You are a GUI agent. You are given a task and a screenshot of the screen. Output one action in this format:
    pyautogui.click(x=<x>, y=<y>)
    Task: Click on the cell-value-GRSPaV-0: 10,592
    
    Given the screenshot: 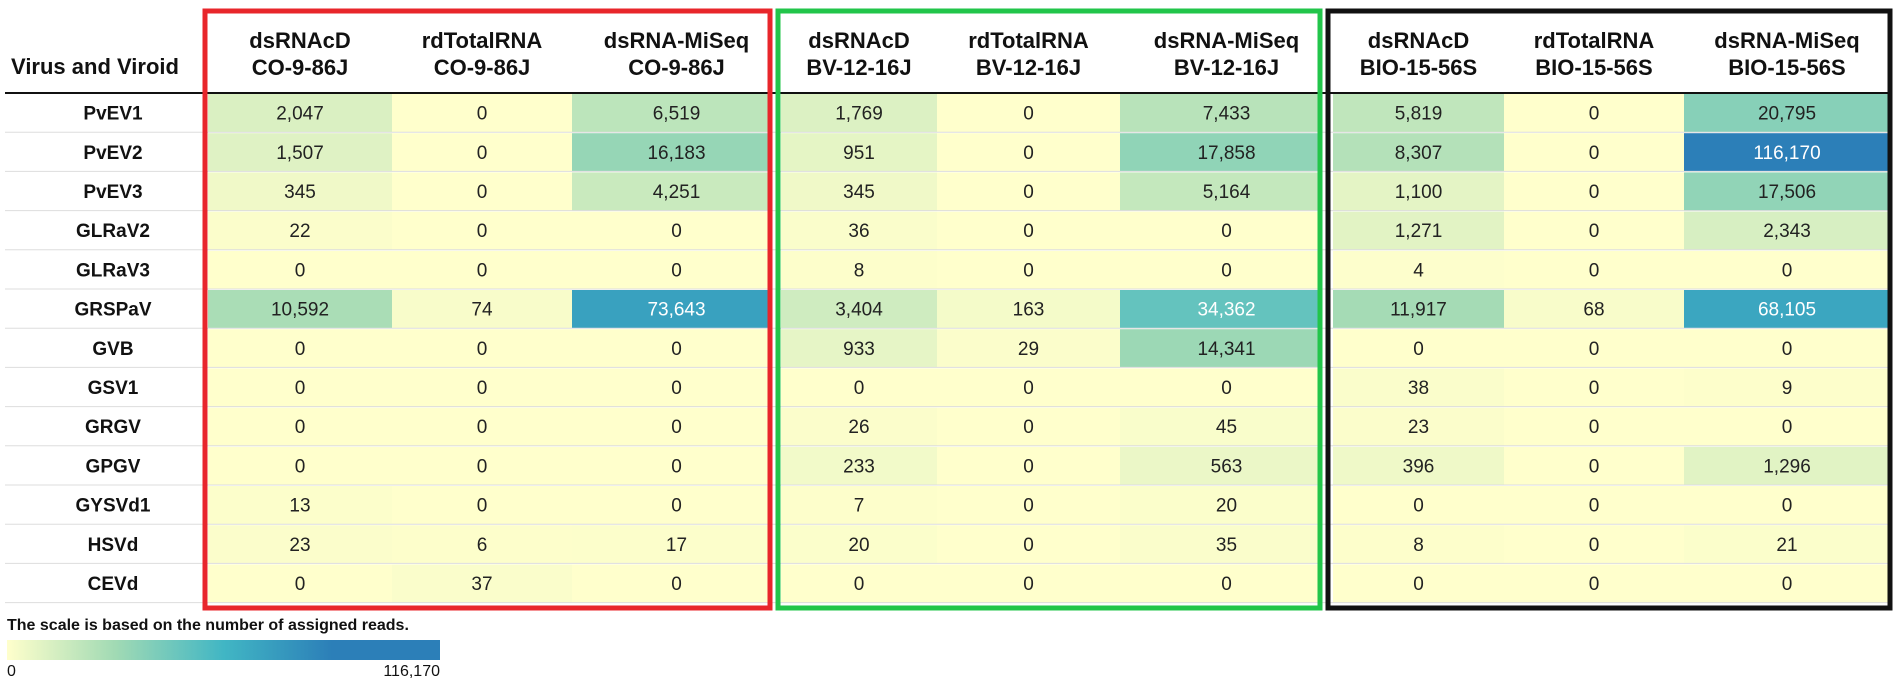 What is the action you would take?
    pyautogui.click(x=300, y=310)
    